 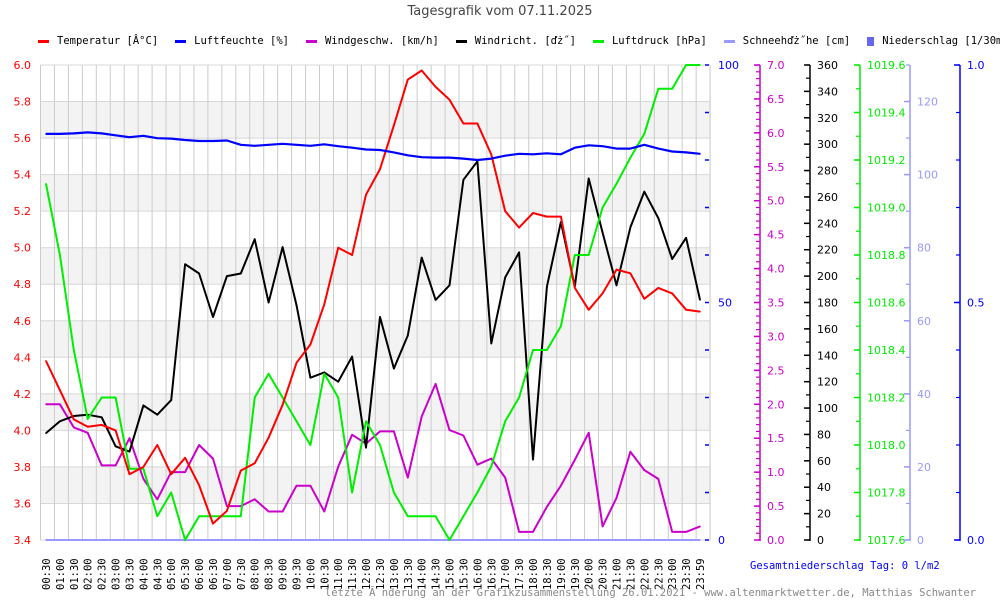 What do you see at coordinates (886, 445) in the screenshot?
I see `pressure-tick-label: 1018.0` at bounding box center [886, 445].